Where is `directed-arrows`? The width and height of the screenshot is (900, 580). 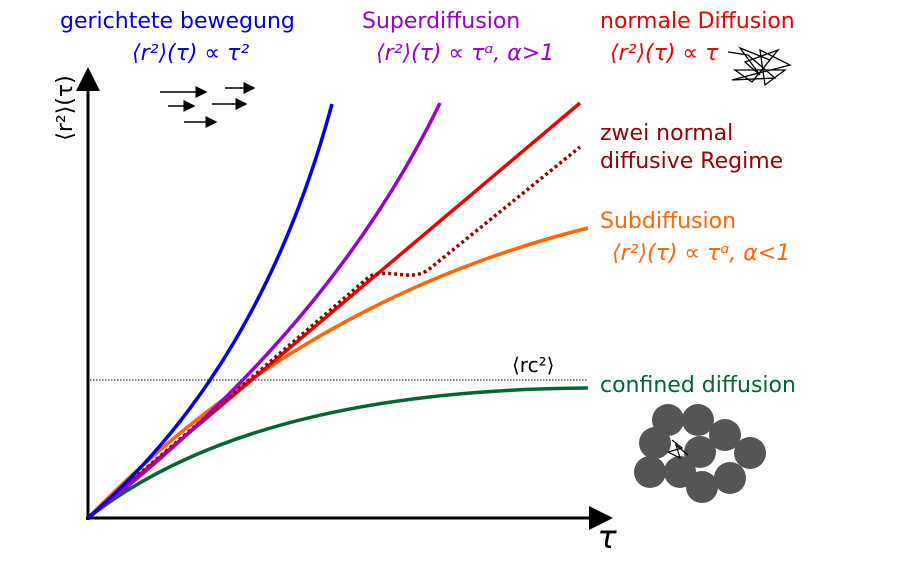
directed-arrows is located at coordinates (208, 105).